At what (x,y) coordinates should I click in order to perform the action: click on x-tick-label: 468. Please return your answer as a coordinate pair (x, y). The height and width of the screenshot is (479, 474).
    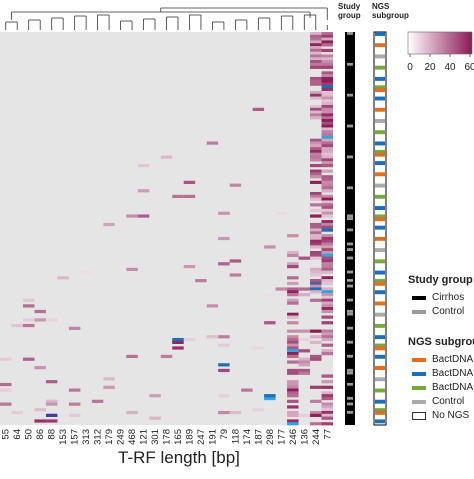
    Looking at the image, I should click on (132, 437).